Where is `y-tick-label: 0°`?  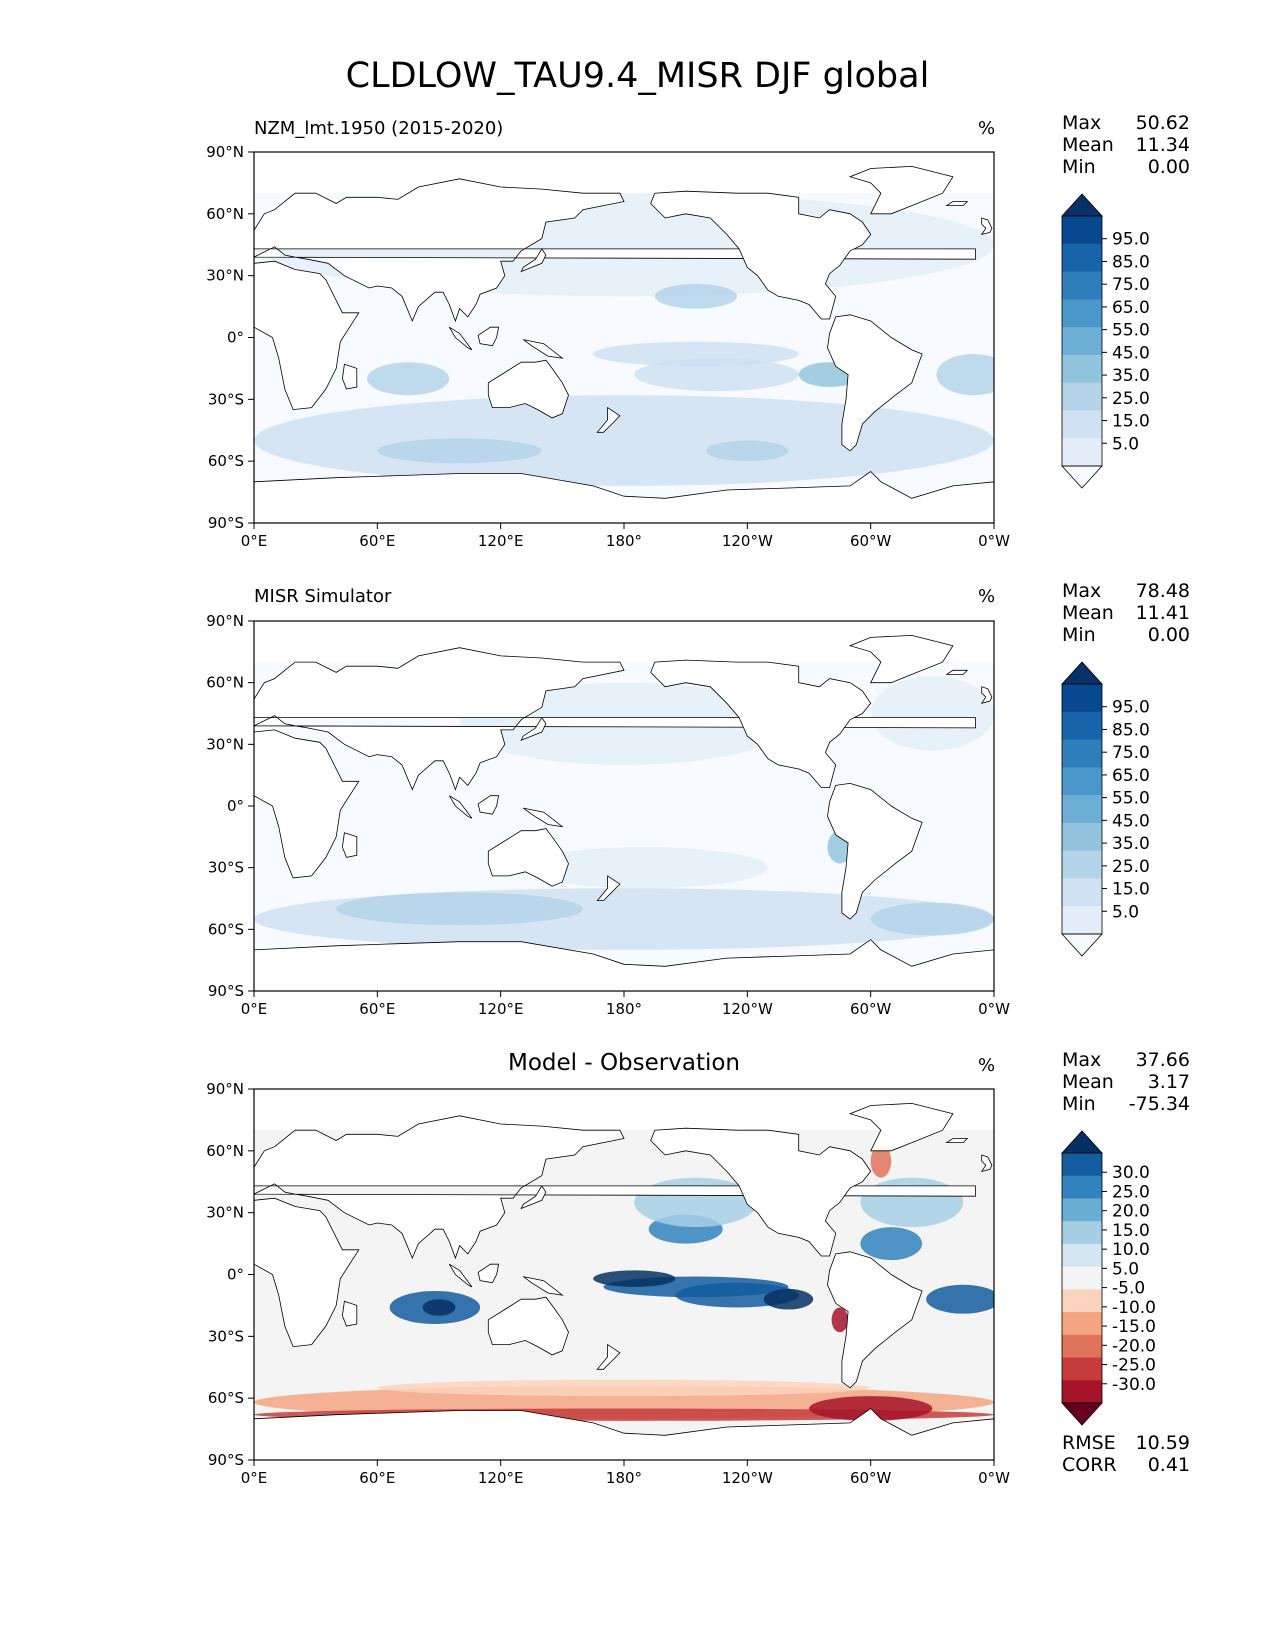
y-tick-label: 0° is located at coordinates (235, 1275).